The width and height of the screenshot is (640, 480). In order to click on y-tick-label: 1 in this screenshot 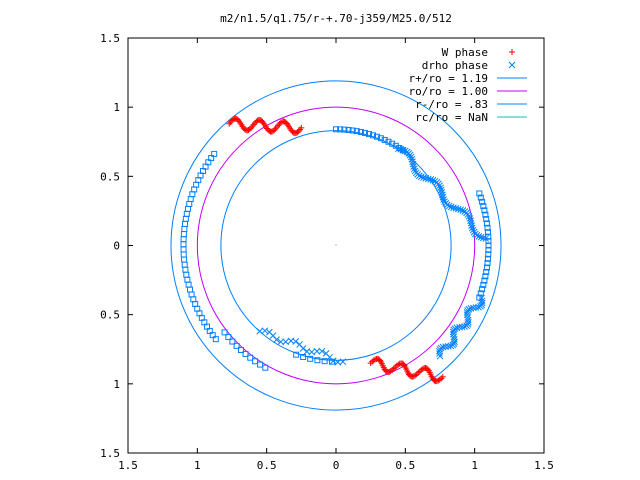, I will do `click(116, 384)`.